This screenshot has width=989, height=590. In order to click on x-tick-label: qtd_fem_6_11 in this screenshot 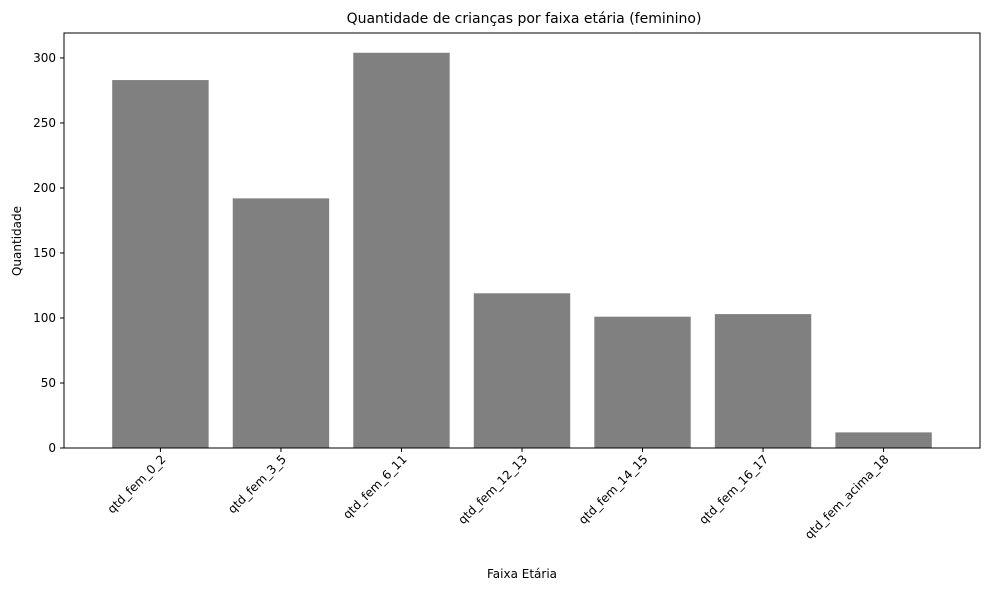, I will do `click(374, 486)`.